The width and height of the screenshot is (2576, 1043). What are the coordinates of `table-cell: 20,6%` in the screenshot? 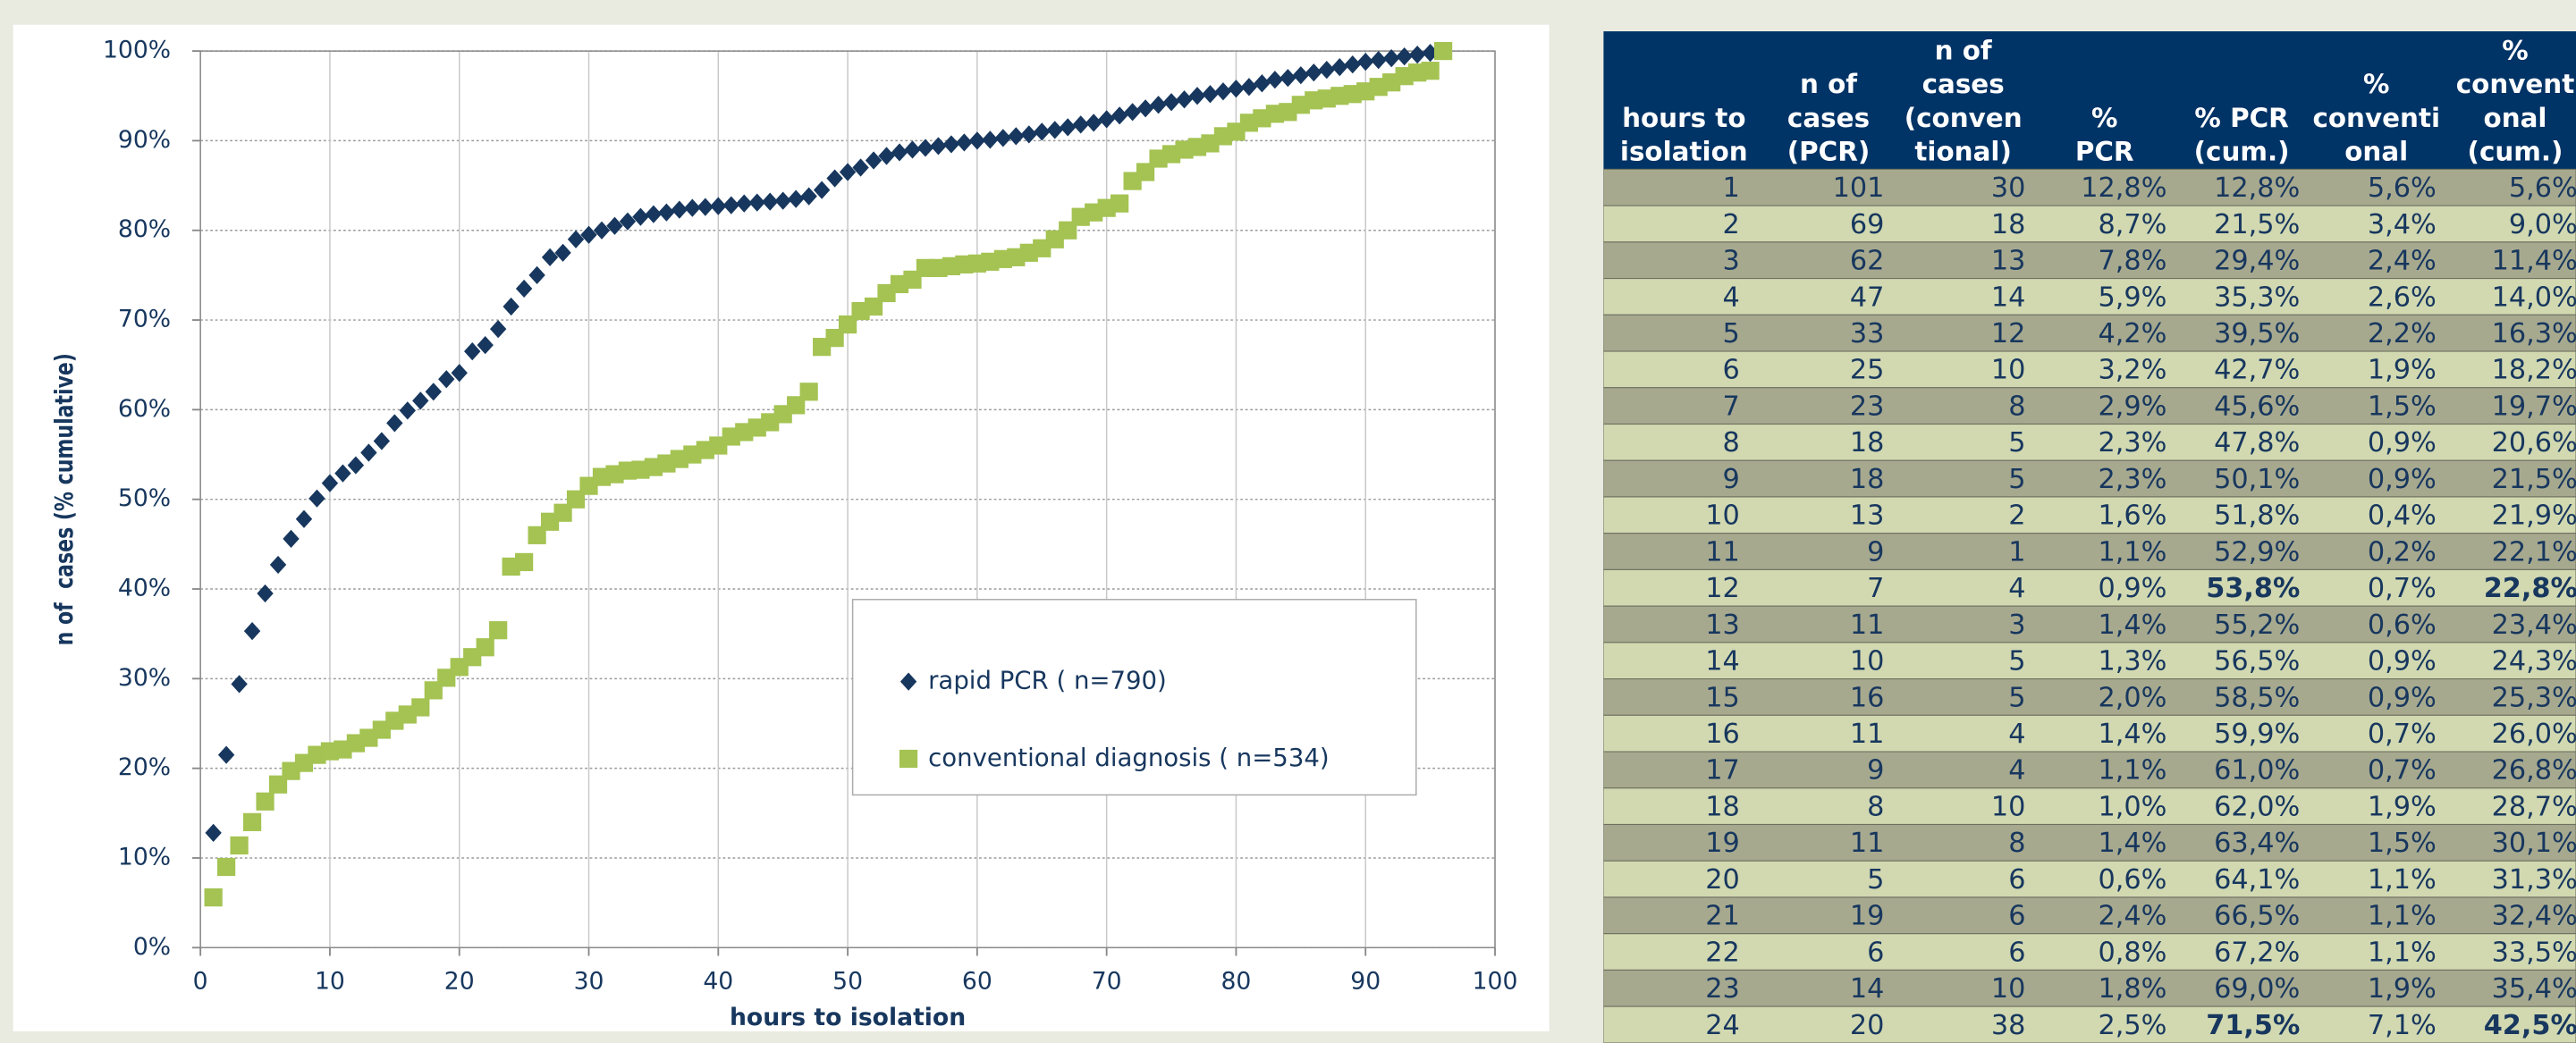 It's located at (2534, 442).